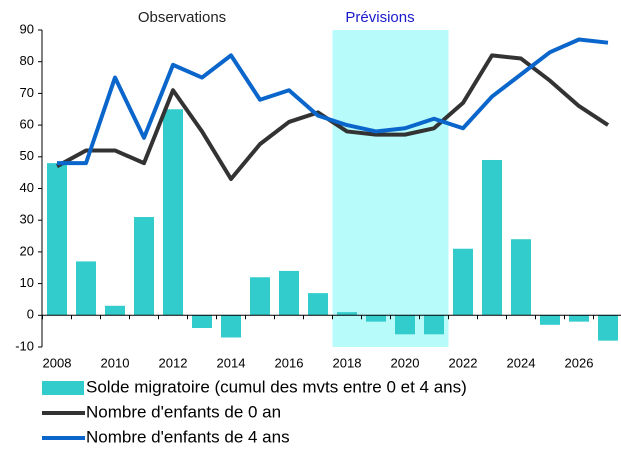 The width and height of the screenshot is (621, 457). I want to click on x-tick-label: 2022, so click(463, 362).